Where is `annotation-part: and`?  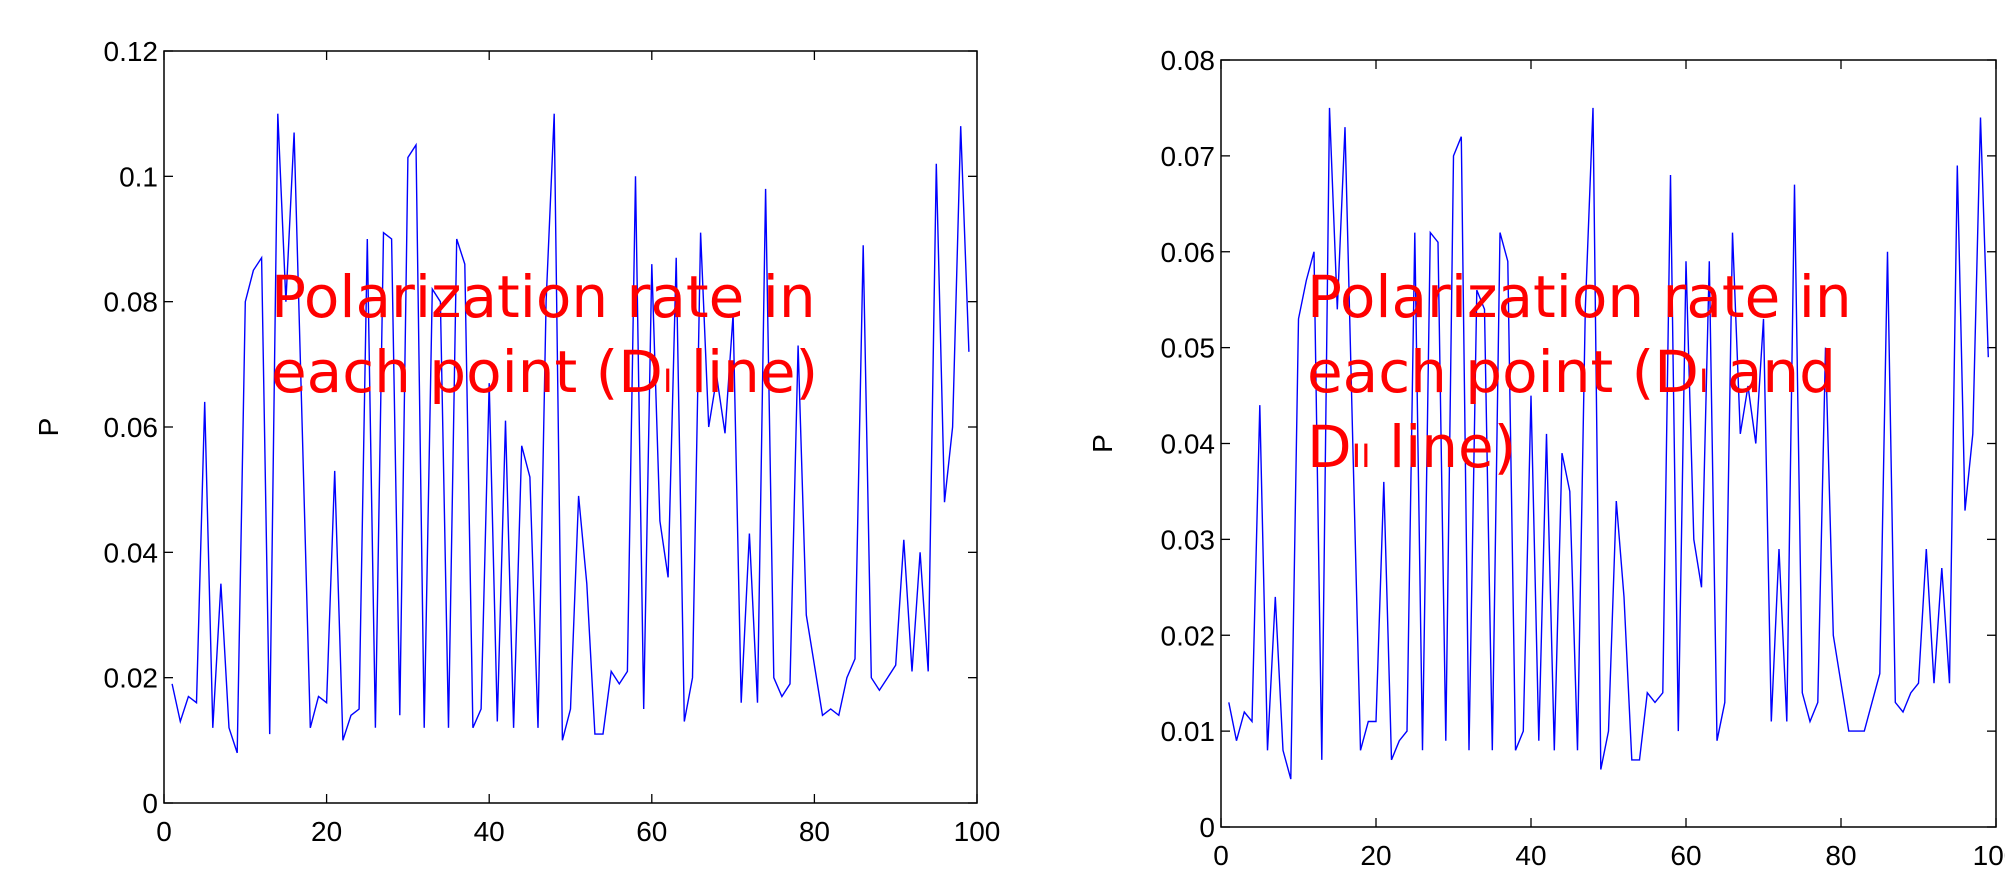 annotation-part: and is located at coordinates (1772, 372).